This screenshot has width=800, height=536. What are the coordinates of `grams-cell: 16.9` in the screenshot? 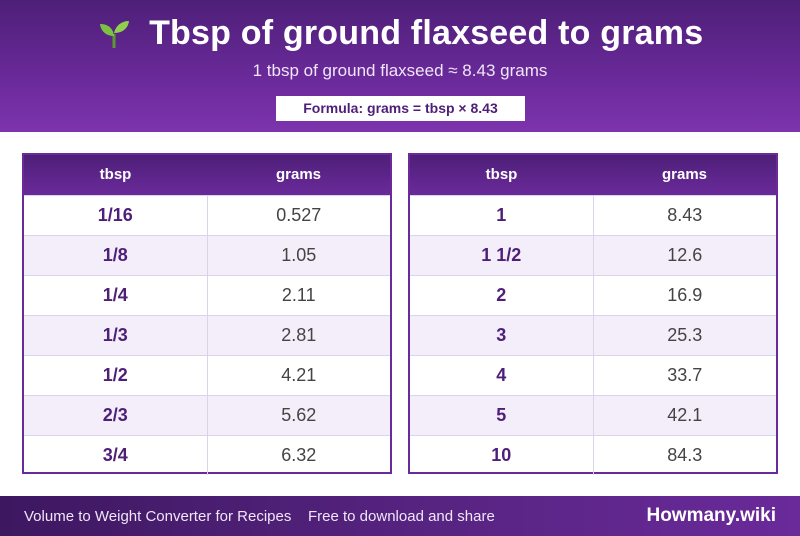 It's located at (685, 295).